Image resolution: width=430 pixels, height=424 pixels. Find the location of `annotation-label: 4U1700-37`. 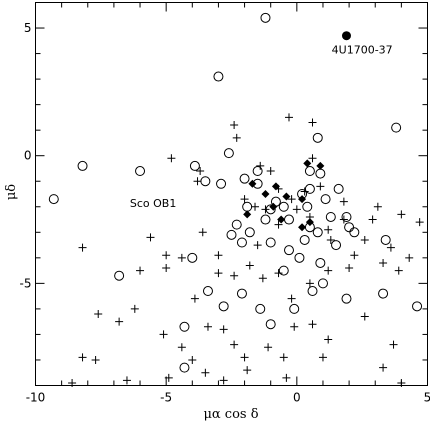

annotation-label: 4U1700-37 is located at coordinates (362, 50).